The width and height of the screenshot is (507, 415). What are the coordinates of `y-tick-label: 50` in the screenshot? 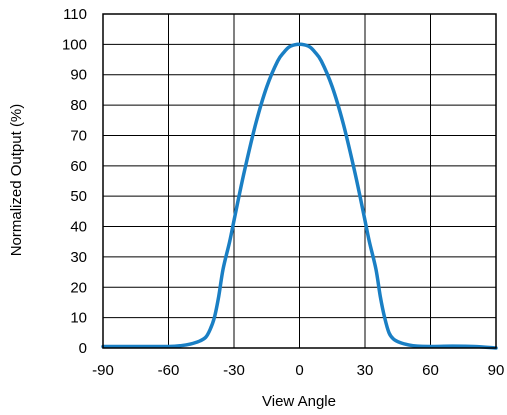 It's located at (78, 196).